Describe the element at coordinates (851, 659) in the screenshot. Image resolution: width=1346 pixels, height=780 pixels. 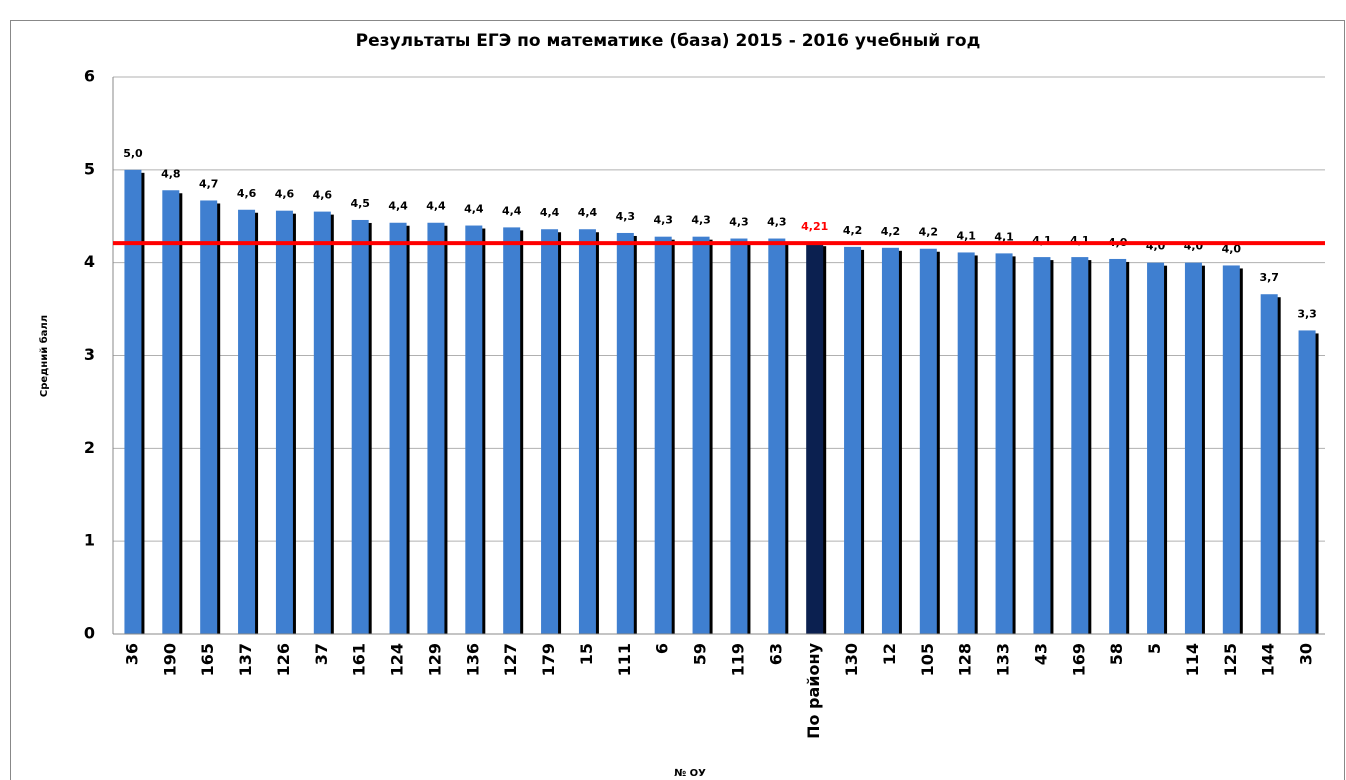
I see `x-tick-label: 130` at that location.